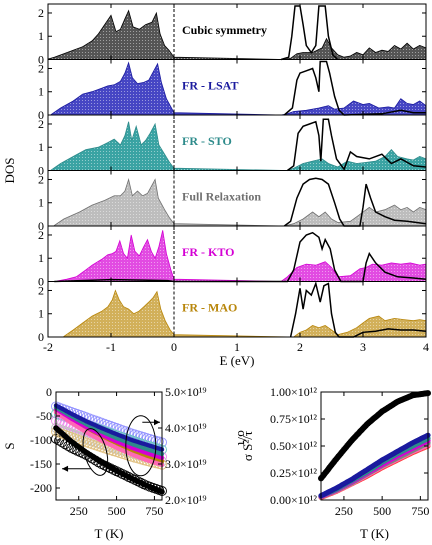 Image resolution: width=432 pixels, height=545 pixels. What do you see at coordinates (210, 86) in the screenshot?
I see `panel-label: FR - LSAT` at bounding box center [210, 86].